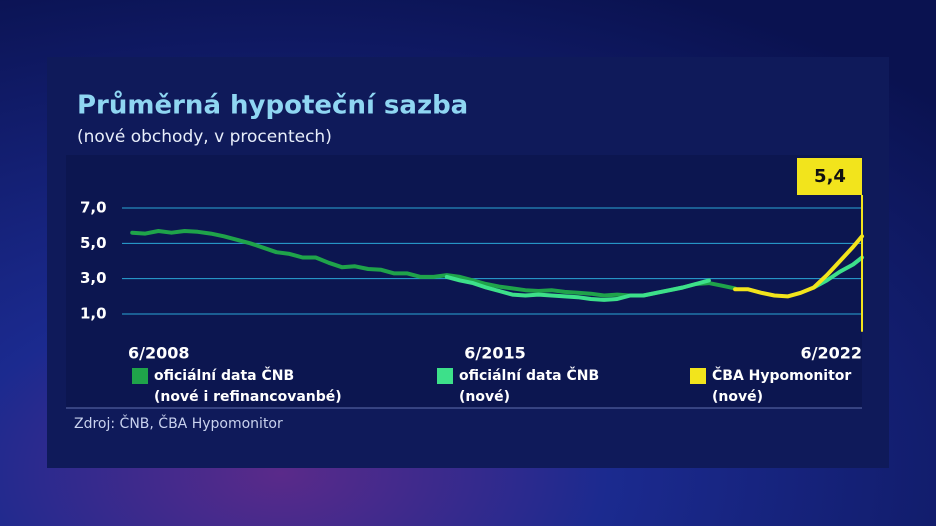 This screenshot has height=530, width=936. What do you see at coordinates (495, 353) in the screenshot?
I see `x-tick-label: 6/2015` at bounding box center [495, 353].